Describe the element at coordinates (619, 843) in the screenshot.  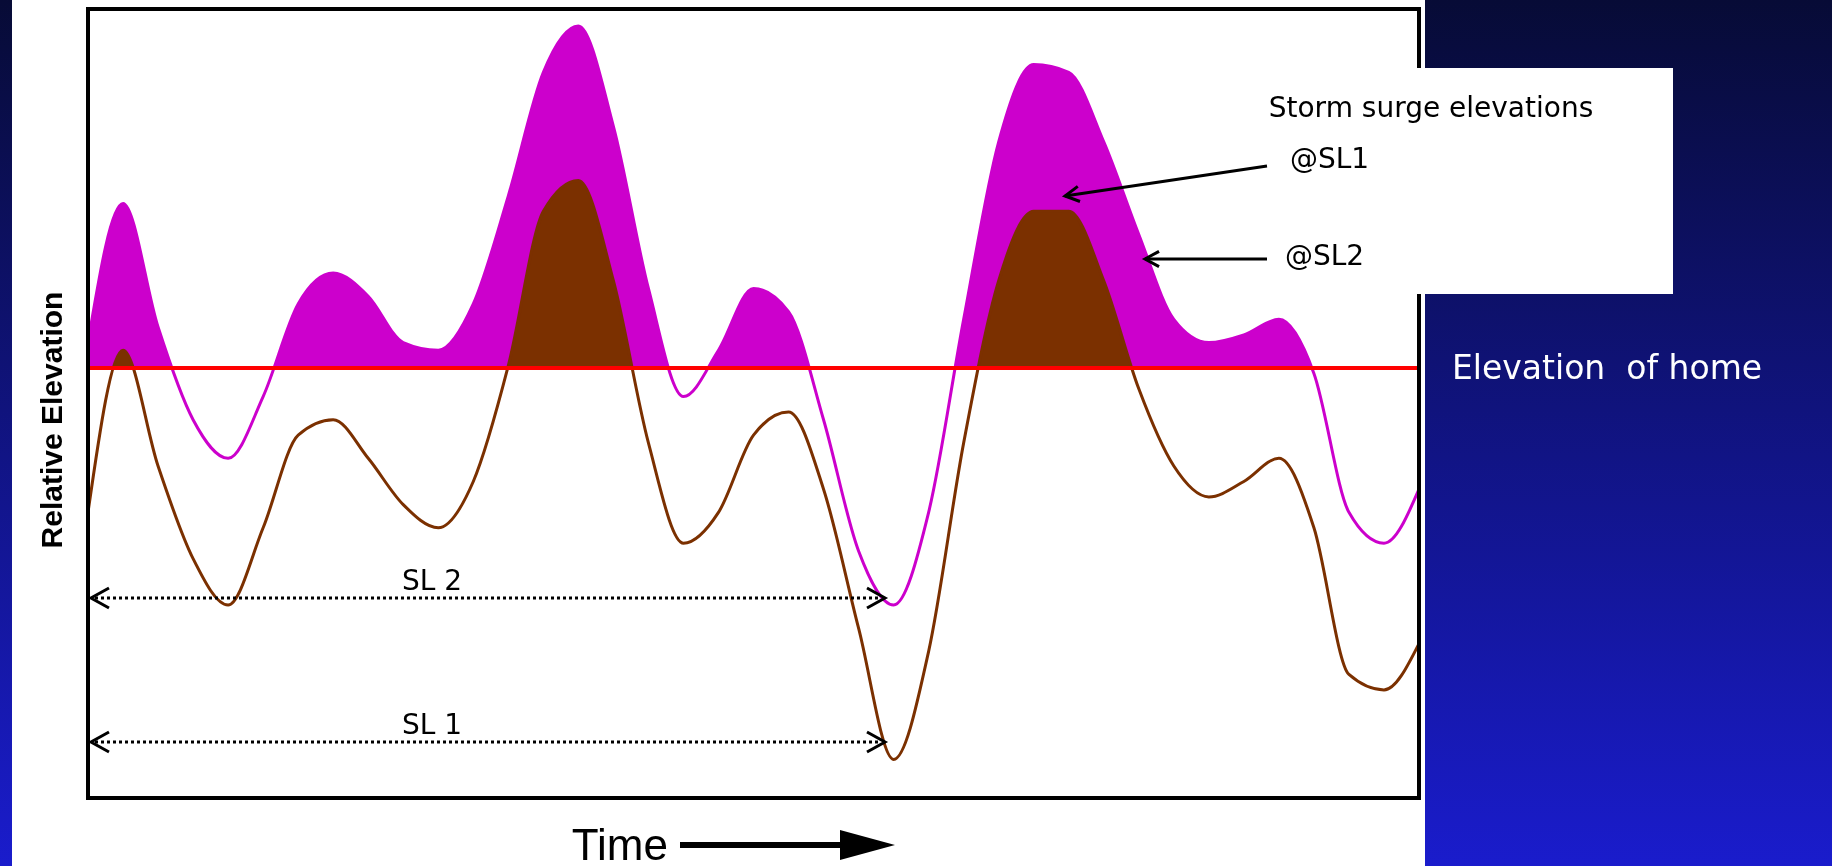
I see `x-axis-title: Time` at that location.